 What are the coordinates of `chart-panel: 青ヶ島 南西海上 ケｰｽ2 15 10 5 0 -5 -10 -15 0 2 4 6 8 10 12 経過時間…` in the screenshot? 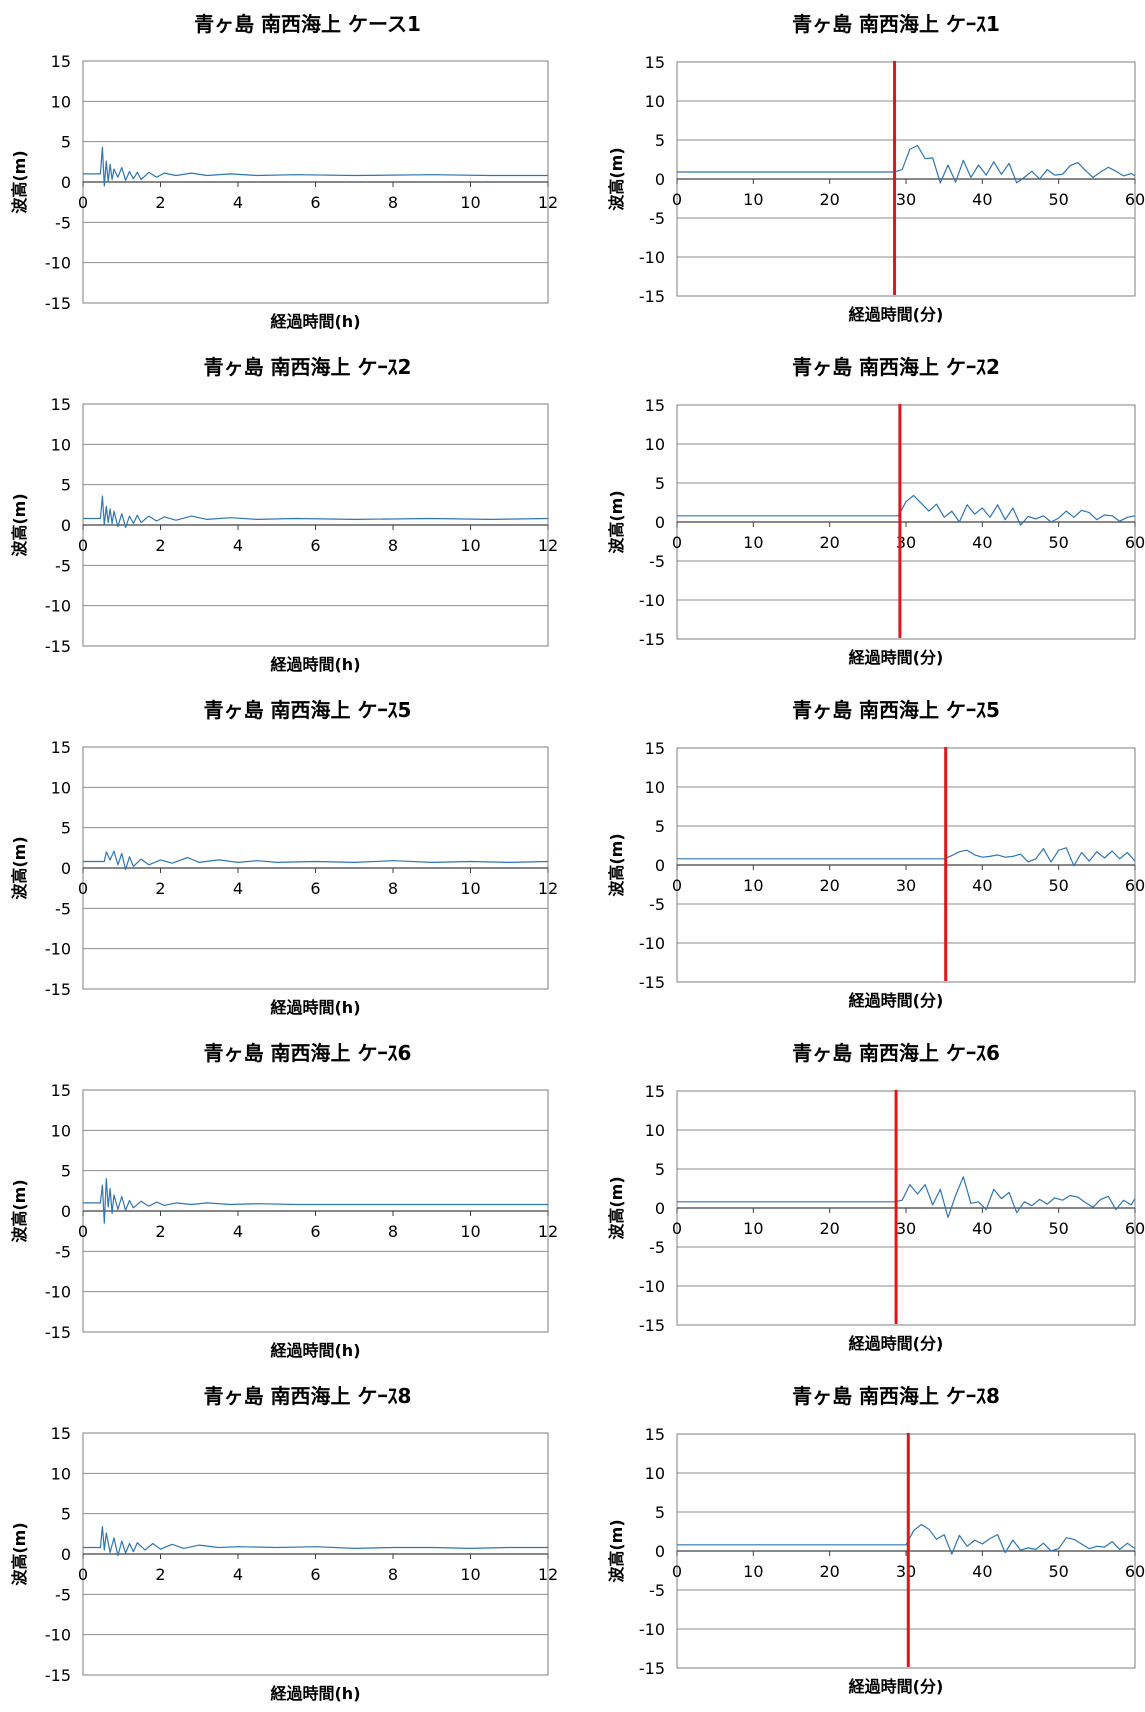 It's located at (286, 513).